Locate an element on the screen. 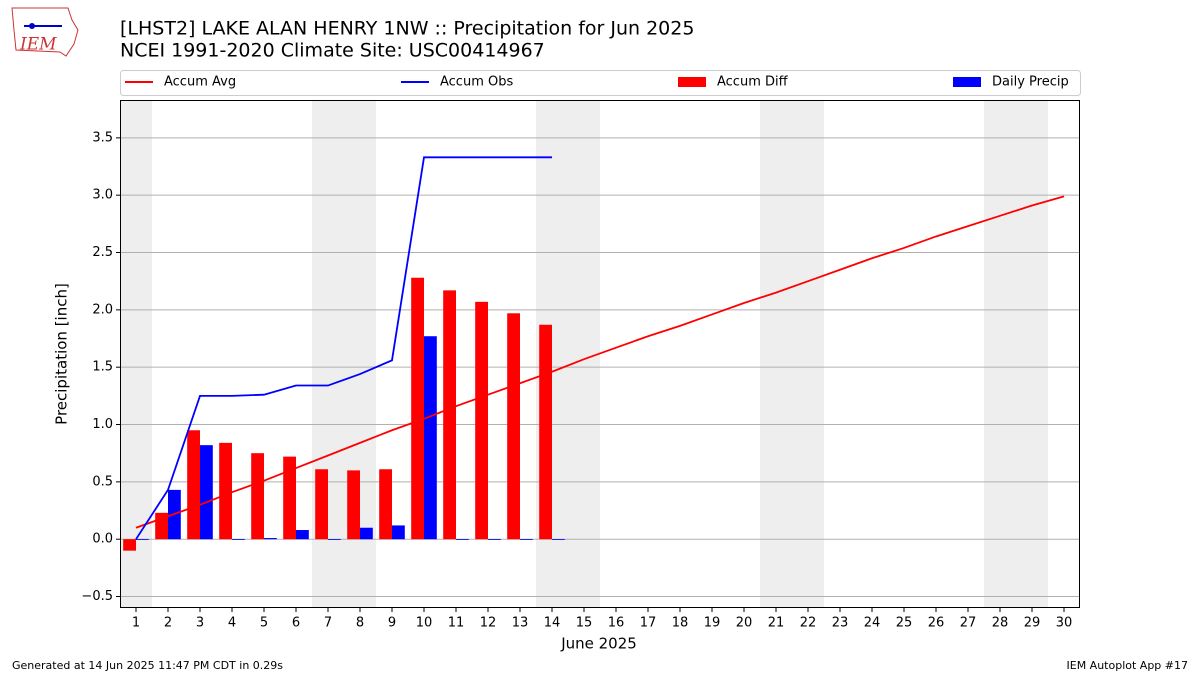 This screenshot has height=675, width=1200. x-tick-label: 20 is located at coordinates (744, 623).